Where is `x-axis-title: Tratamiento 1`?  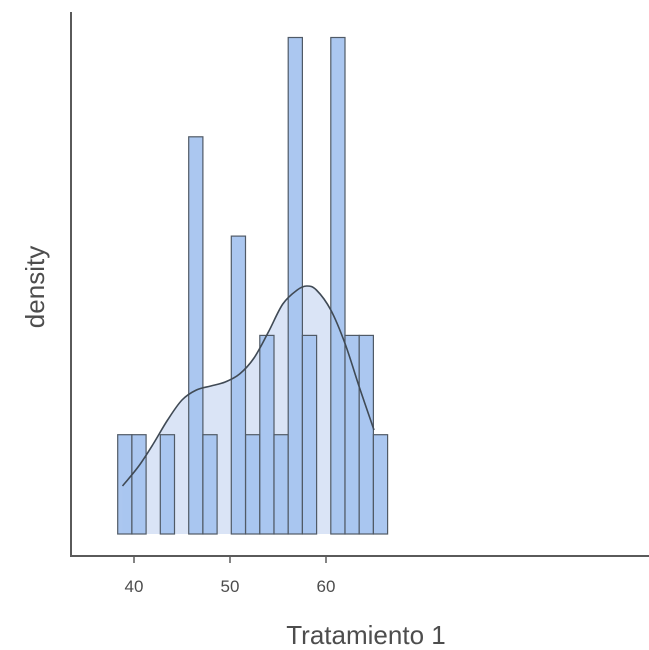
x-axis-title: Tratamiento 1 is located at coordinates (365, 635).